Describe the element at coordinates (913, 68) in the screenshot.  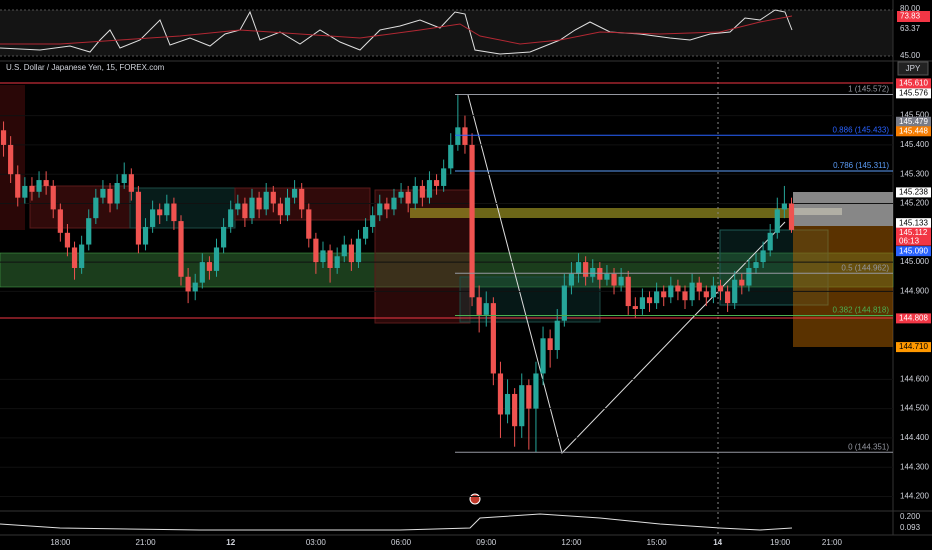
I see `currency-button` at that location.